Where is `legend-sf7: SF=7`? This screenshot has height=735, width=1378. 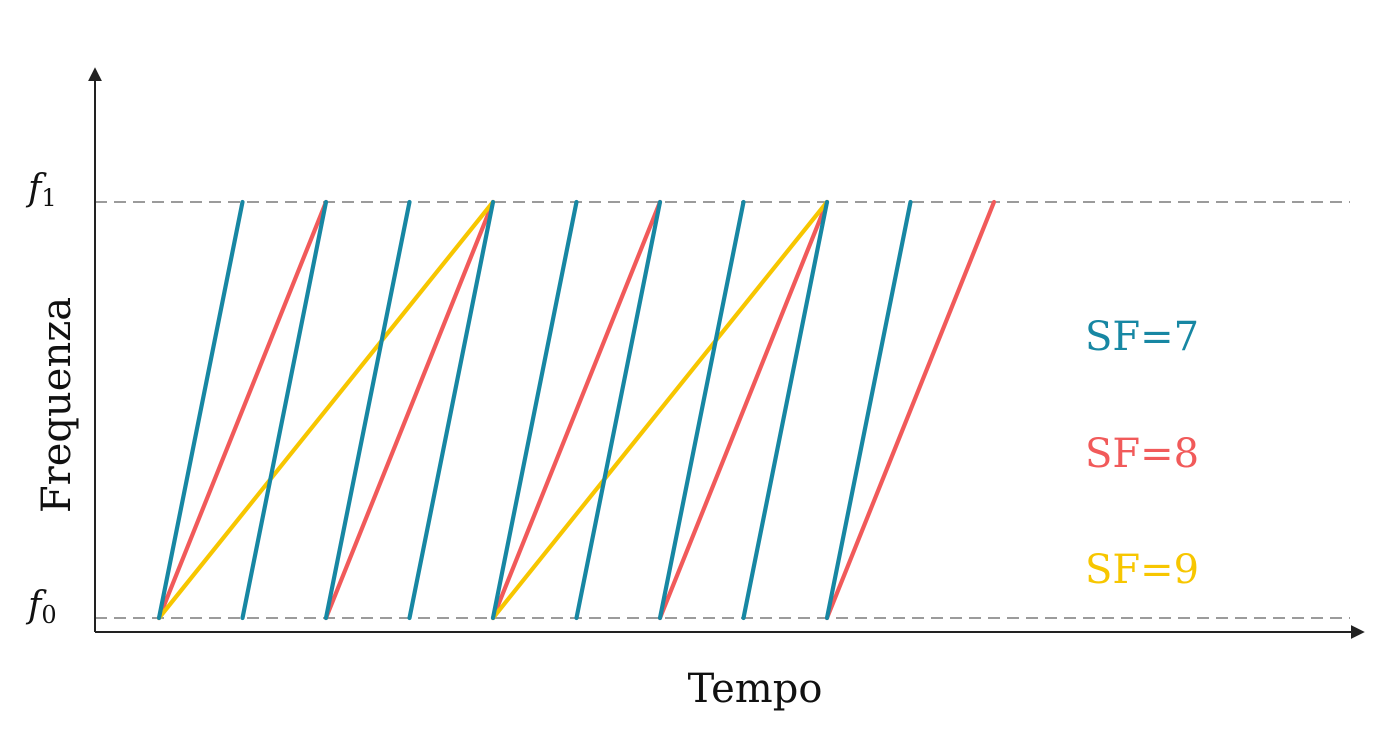 legend-sf7: SF=7 is located at coordinates (1142, 337).